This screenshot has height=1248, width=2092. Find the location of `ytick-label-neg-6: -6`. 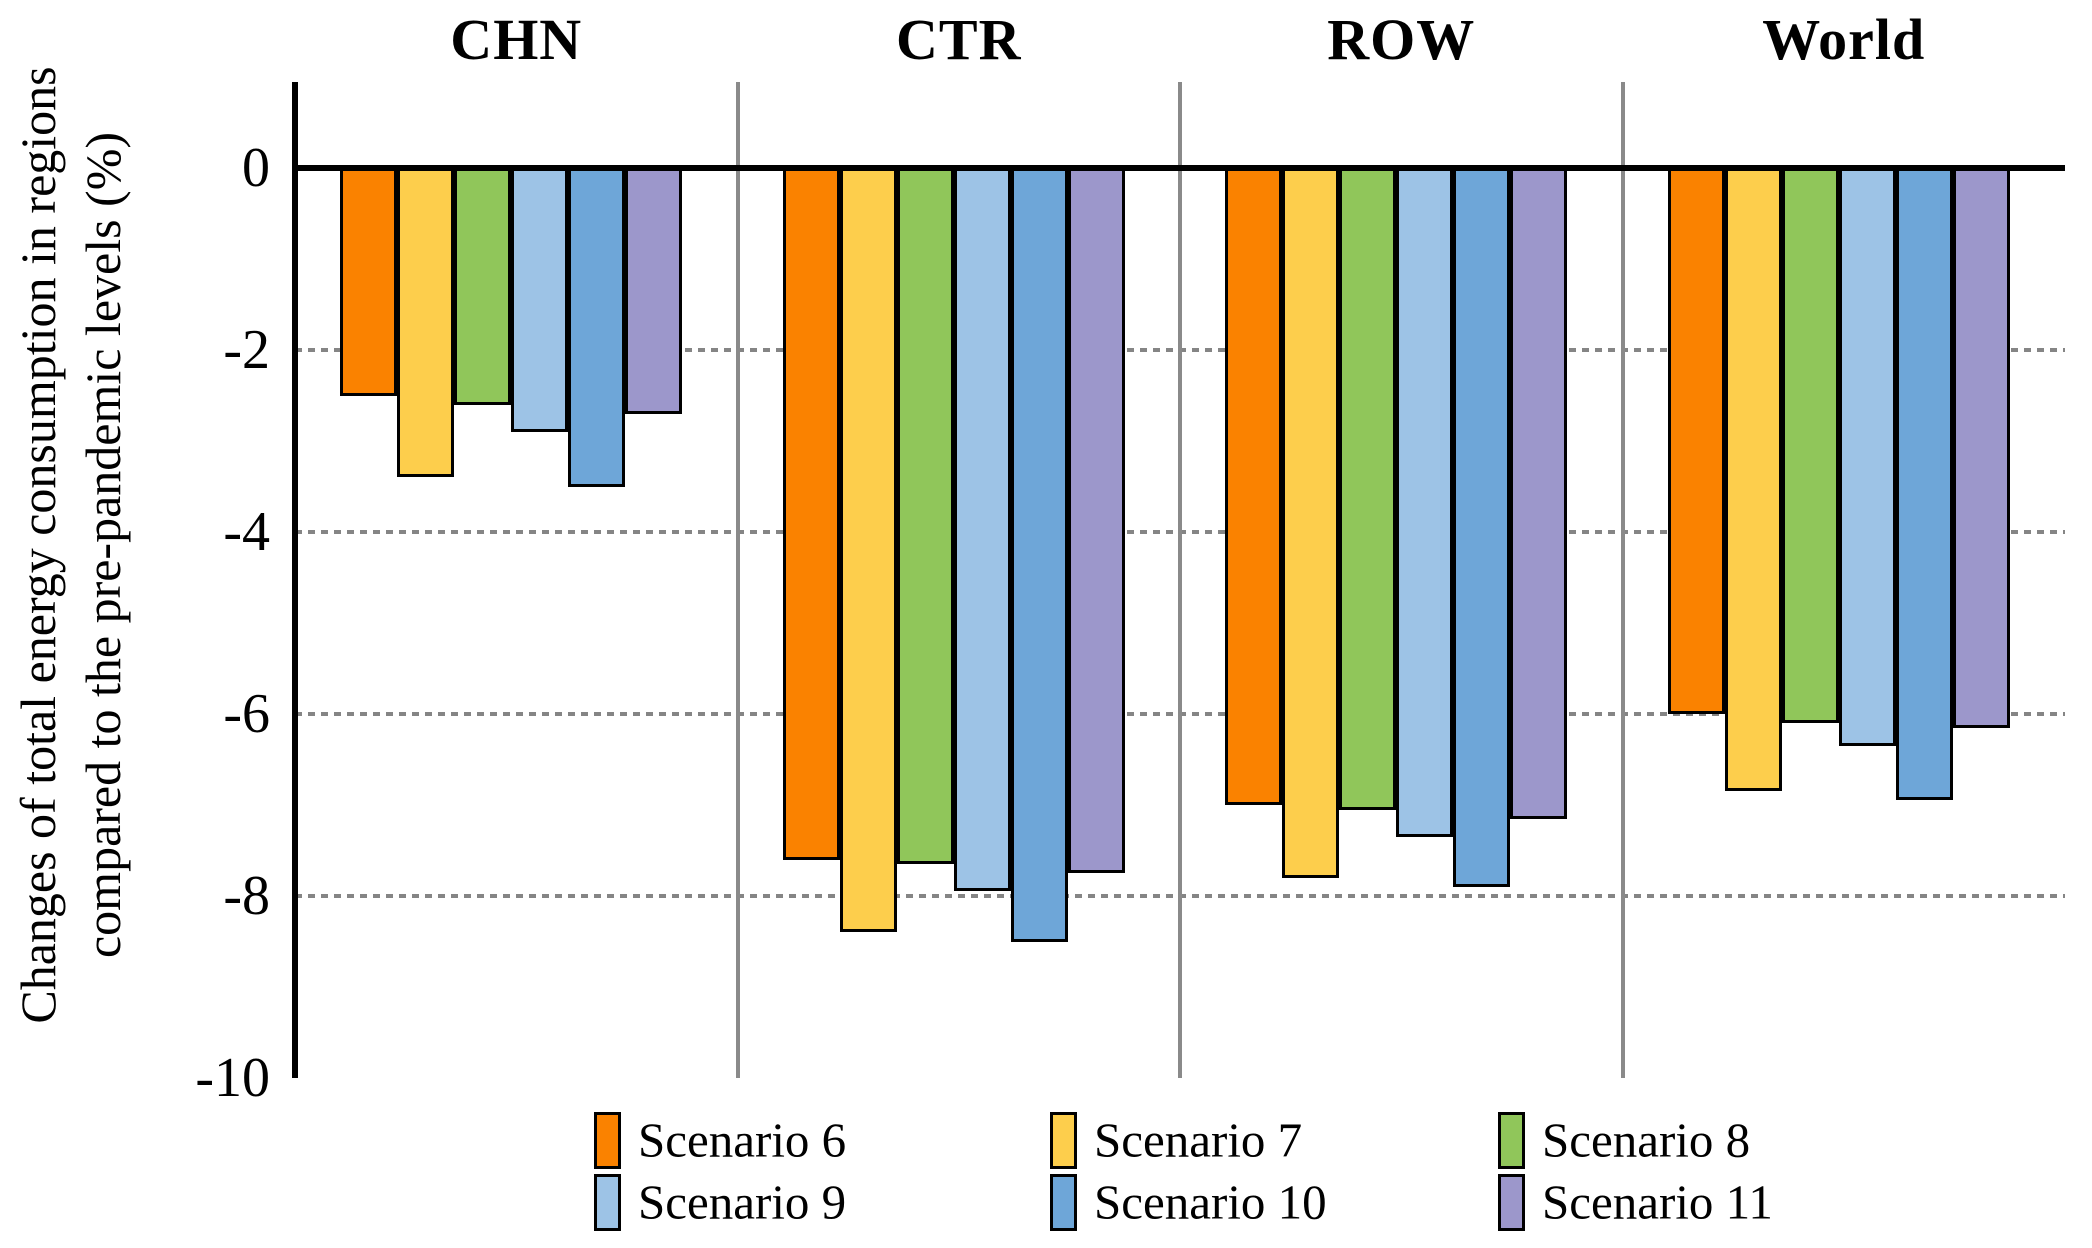

ytick-label-neg-6: -6 is located at coordinates (246, 714).